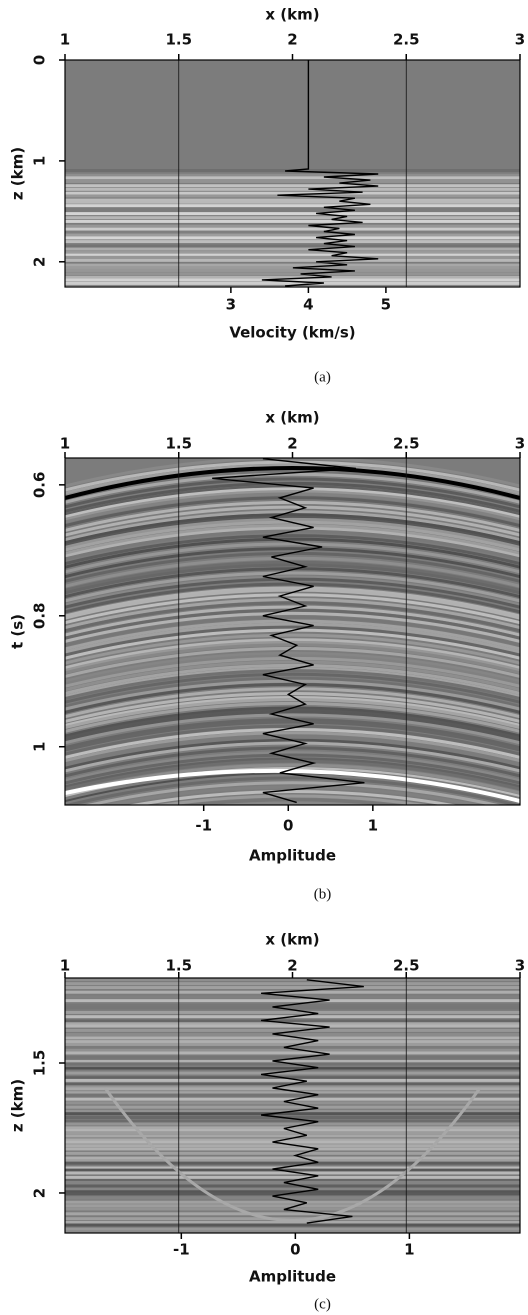  Describe the element at coordinates (231, 305) in the screenshot. I see `value-tick-label: 3` at that location.